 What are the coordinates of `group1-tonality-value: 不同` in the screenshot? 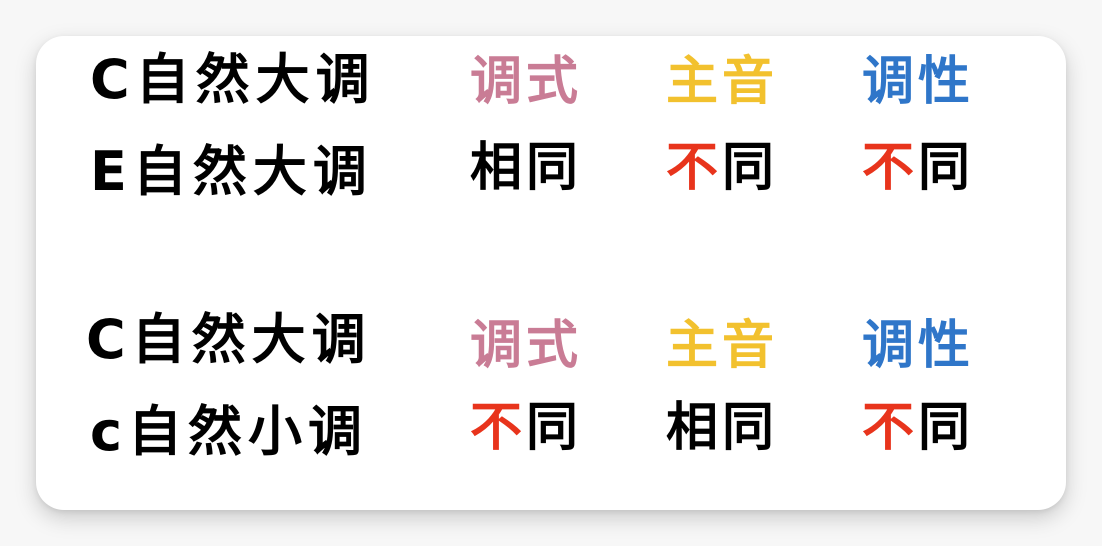 It's located at (918, 168).